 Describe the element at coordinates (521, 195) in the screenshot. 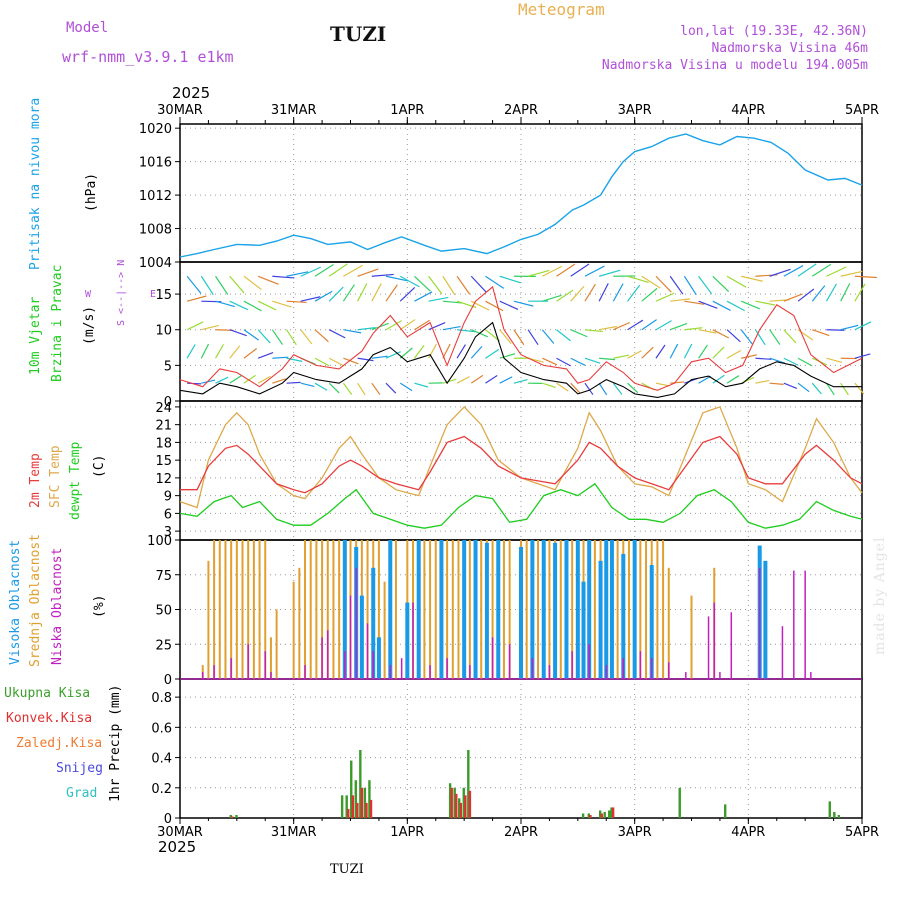

I see `pressure-line` at that location.